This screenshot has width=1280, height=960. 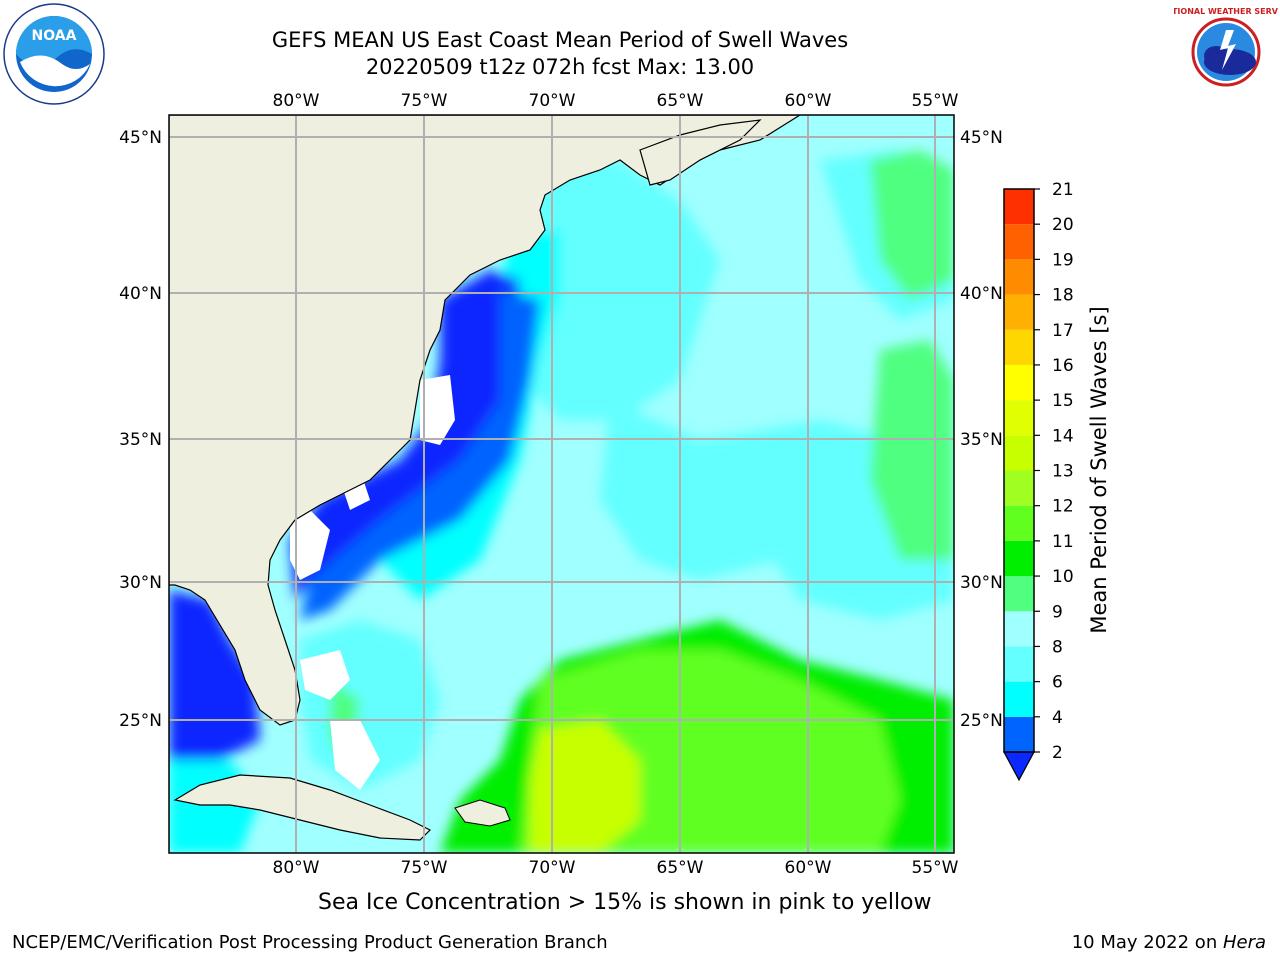 What do you see at coordinates (1063, 190) in the screenshot?
I see `colorbar-tick-label: 21` at bounding box center [1063, 190].